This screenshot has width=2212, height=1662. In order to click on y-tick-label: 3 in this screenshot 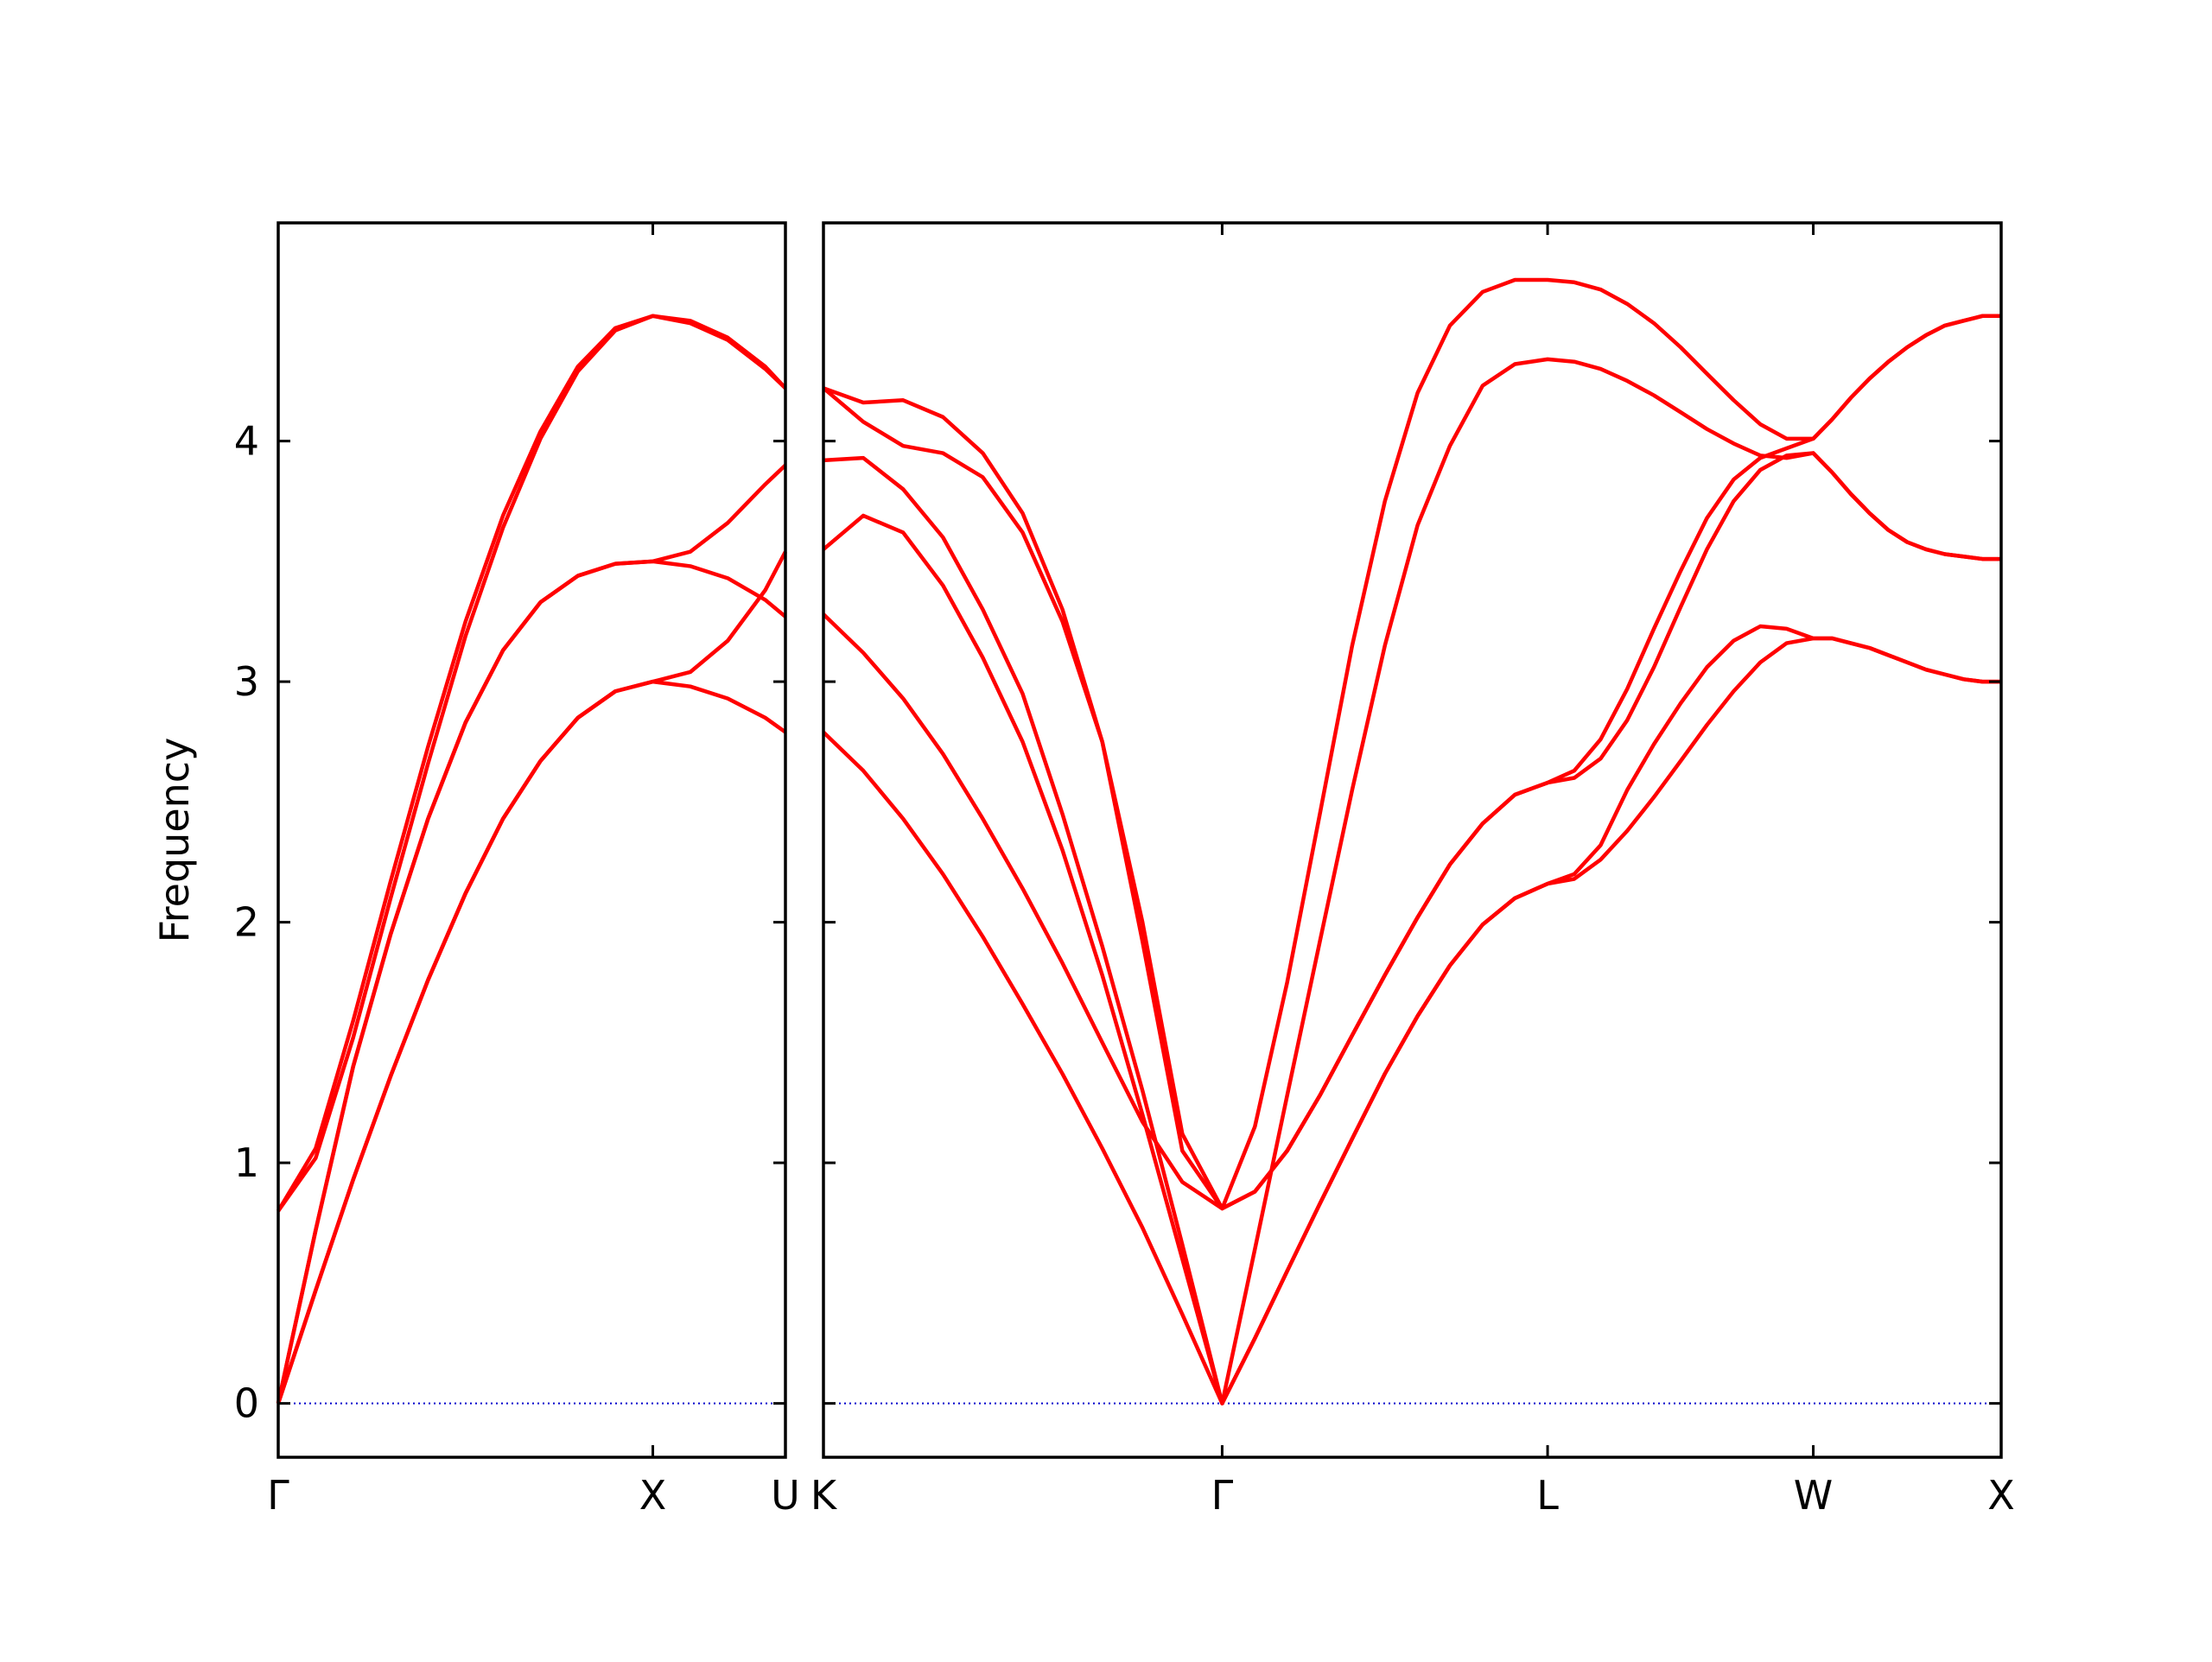, I will do `click(246, 681)`.